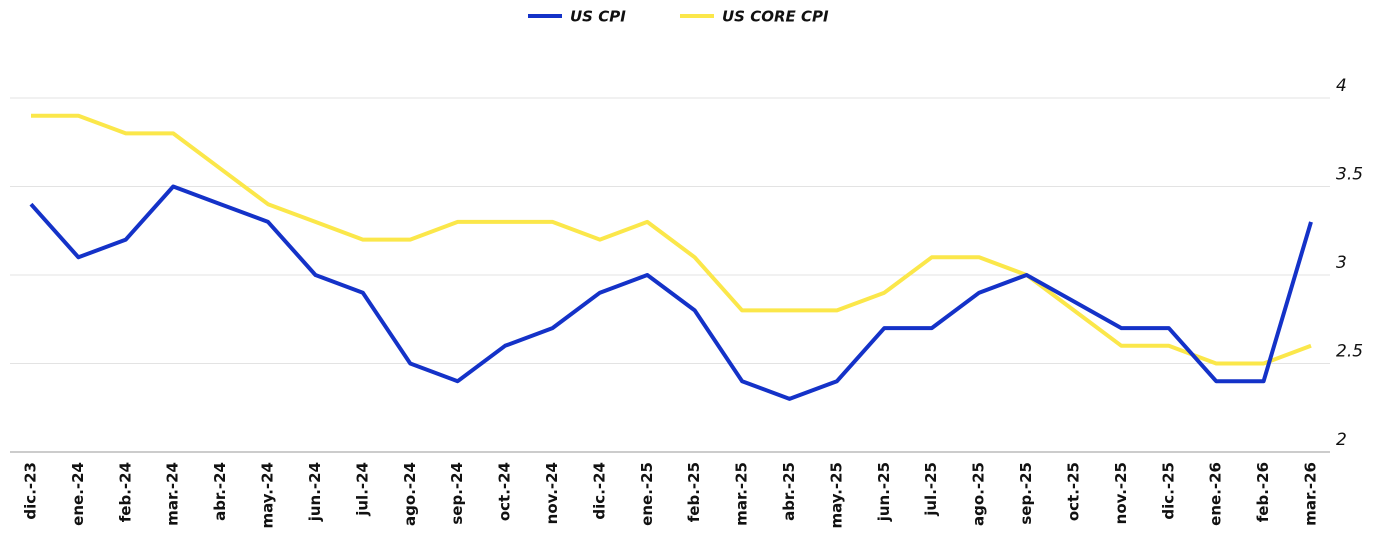 This screenshot has width=1393, height=546. What do you see at coordinates (742, 494) in the screenshot?
I see `x-tick-label: mar.-25` at bounding box center [742, 494].